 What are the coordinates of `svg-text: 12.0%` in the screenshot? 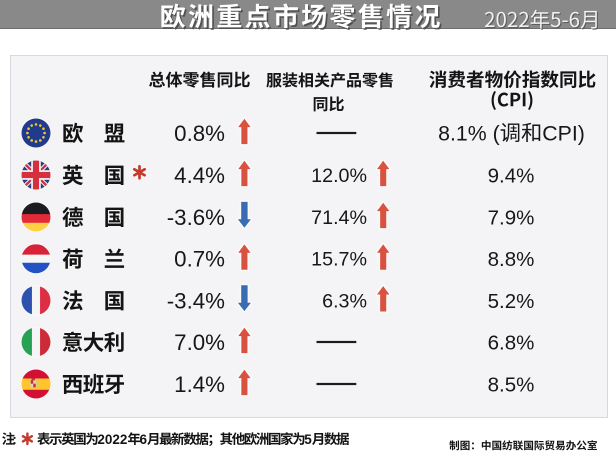 It's located at (339, 176).